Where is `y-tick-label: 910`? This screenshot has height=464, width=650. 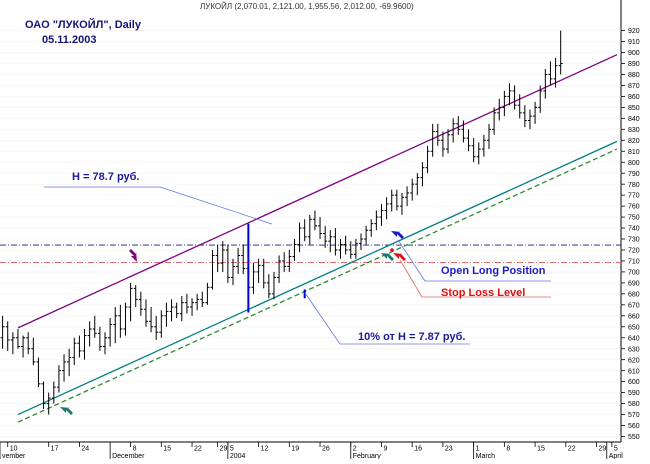
y-tick-label: 910 is located at coordinates (634, 42).